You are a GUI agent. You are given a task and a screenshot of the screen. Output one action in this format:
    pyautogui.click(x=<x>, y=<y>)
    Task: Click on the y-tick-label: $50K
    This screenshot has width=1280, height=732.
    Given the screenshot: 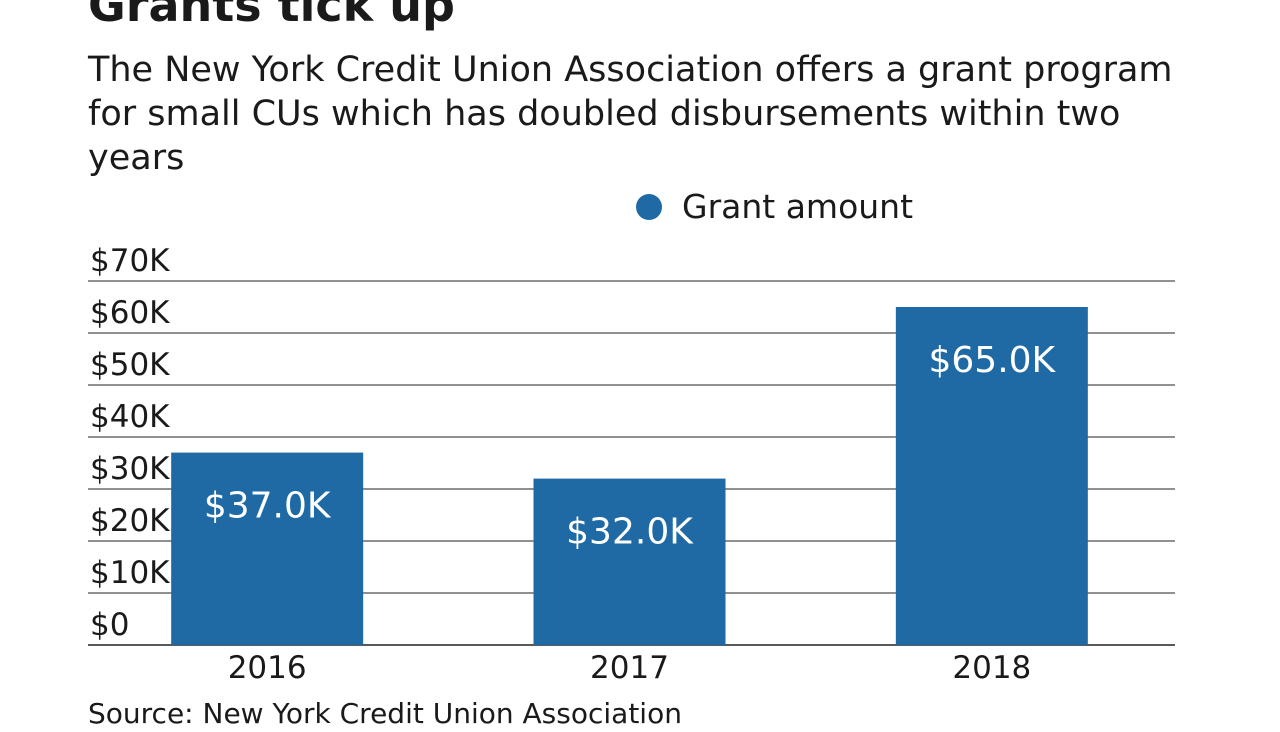 What is the action you would take?
    pyautogui.click(x=130, y=365)
    